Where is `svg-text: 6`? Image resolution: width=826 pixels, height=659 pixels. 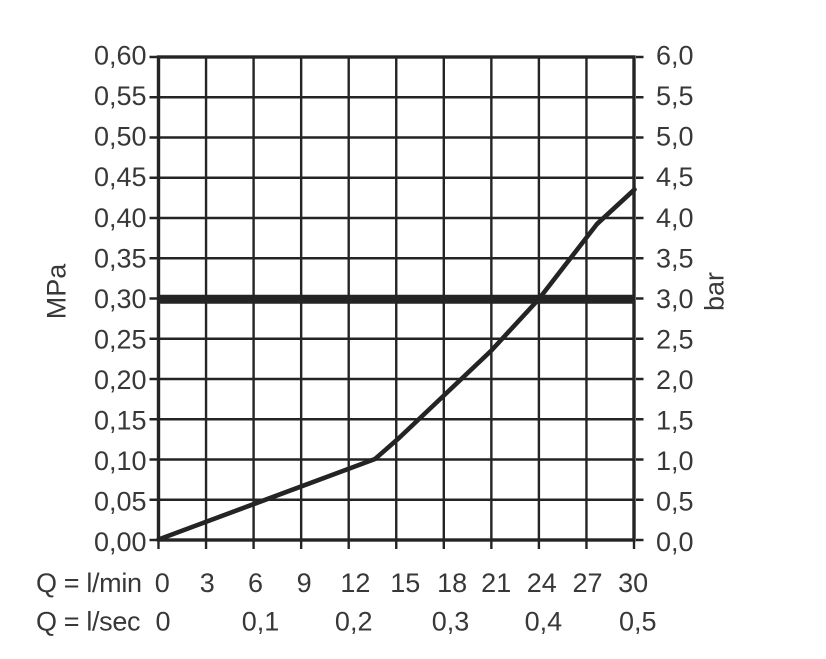 svg-text: 6 is located at coordinates (255, 583).